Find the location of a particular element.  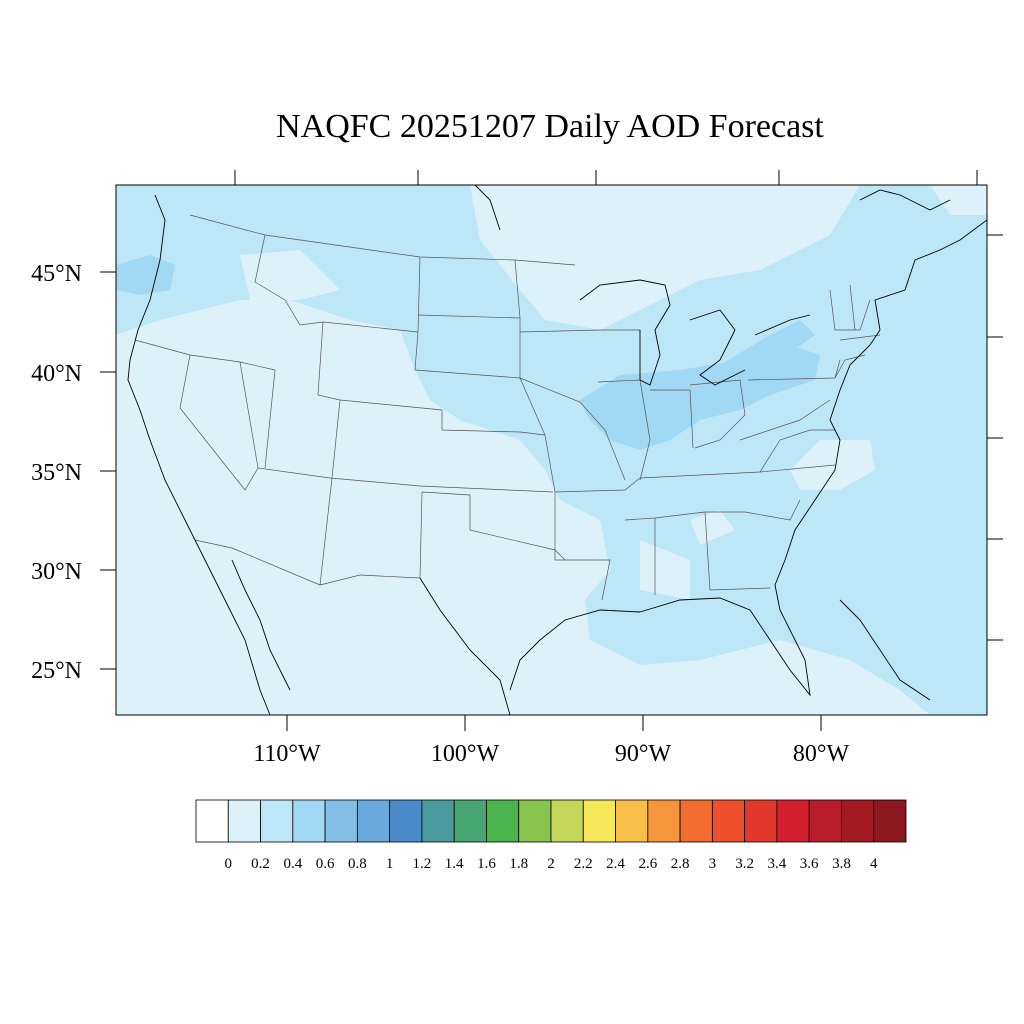

colorbar-label: 1.8 is located at coordinates (518, 864).